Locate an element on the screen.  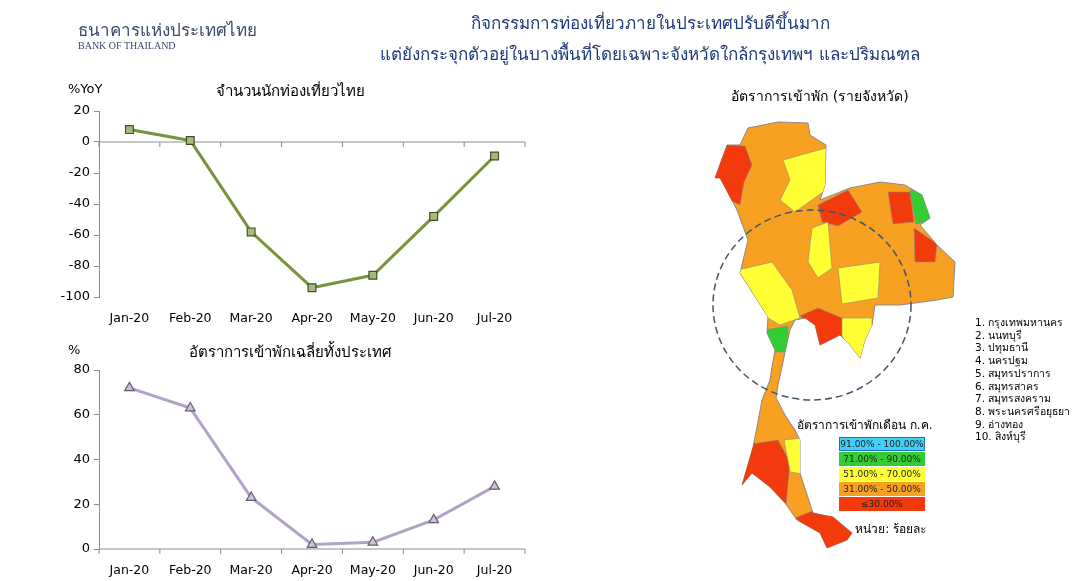
y-tick-label: -80 is located at coordinates (79, 265).